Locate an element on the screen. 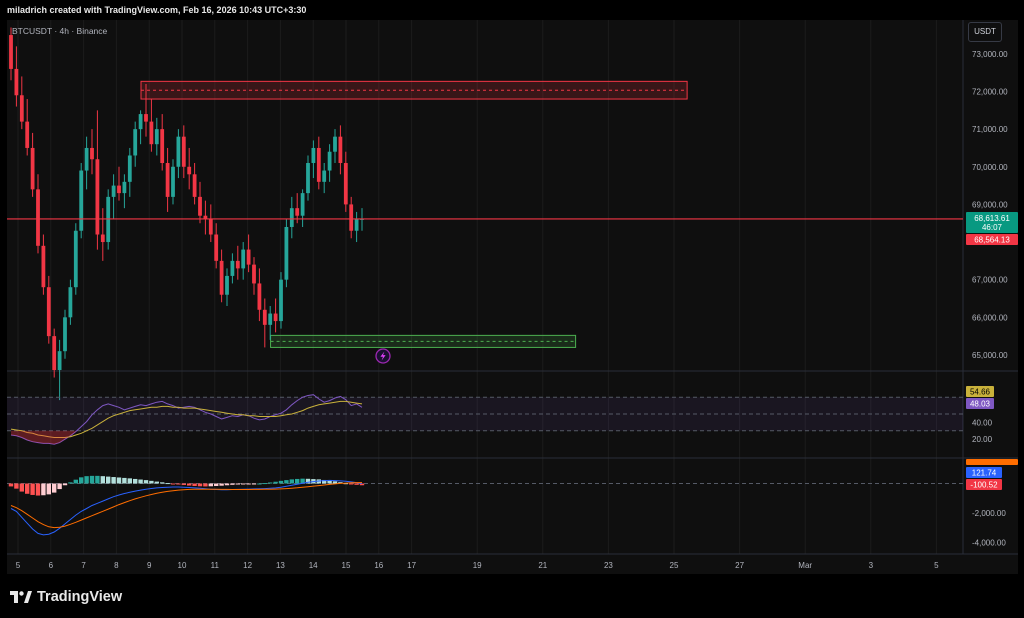  macd-value-label: 121.74 is located at coordinates (984, 473).